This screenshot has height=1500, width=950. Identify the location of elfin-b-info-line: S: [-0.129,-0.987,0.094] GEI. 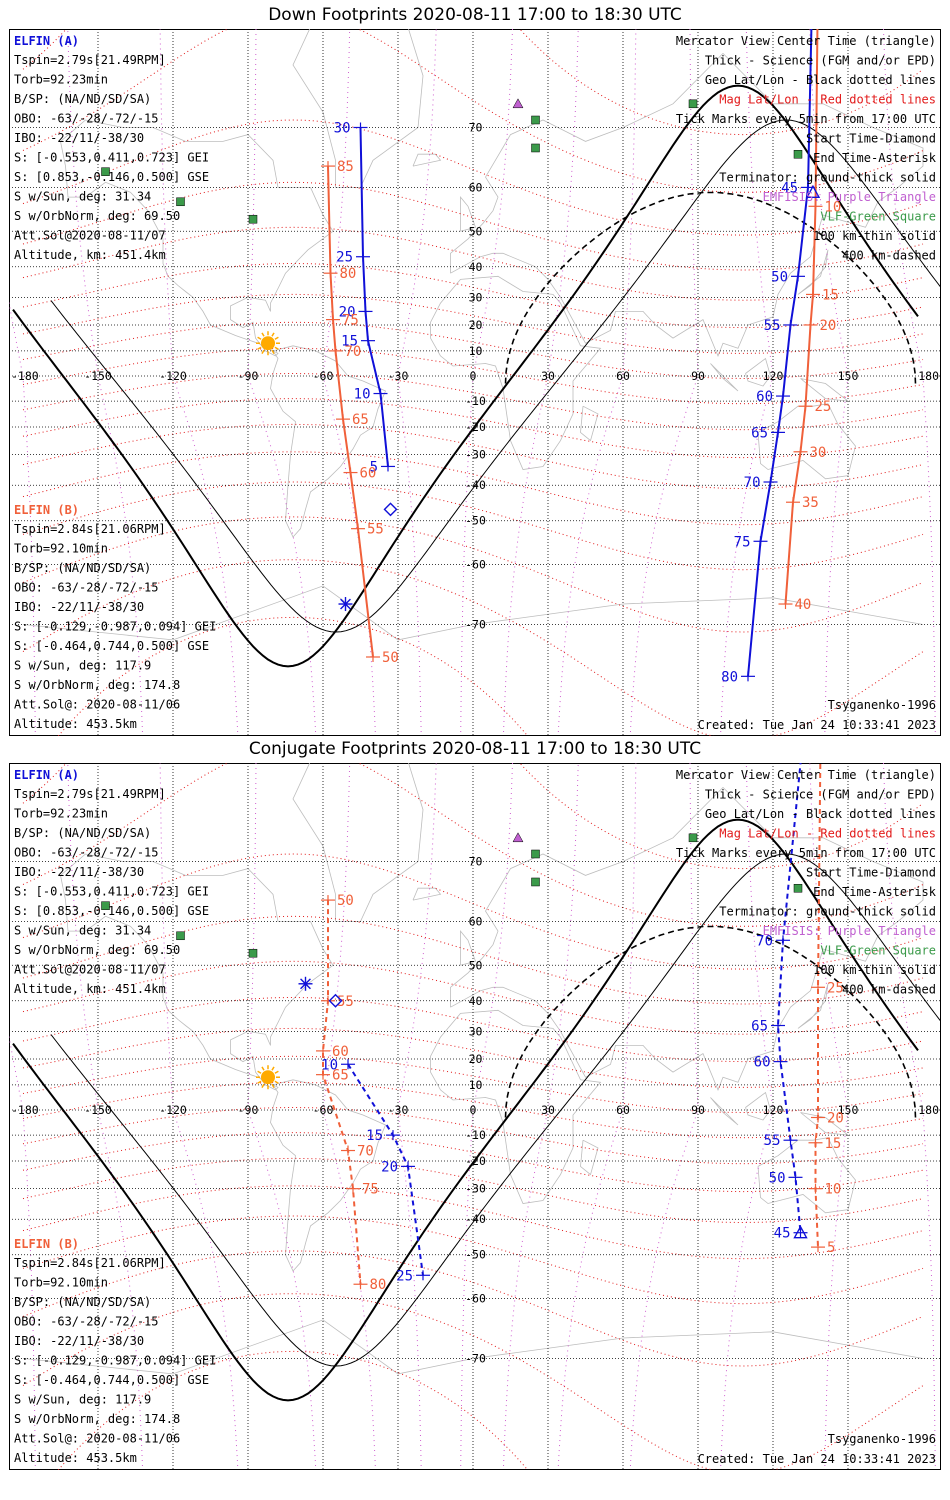
(115, 1361).